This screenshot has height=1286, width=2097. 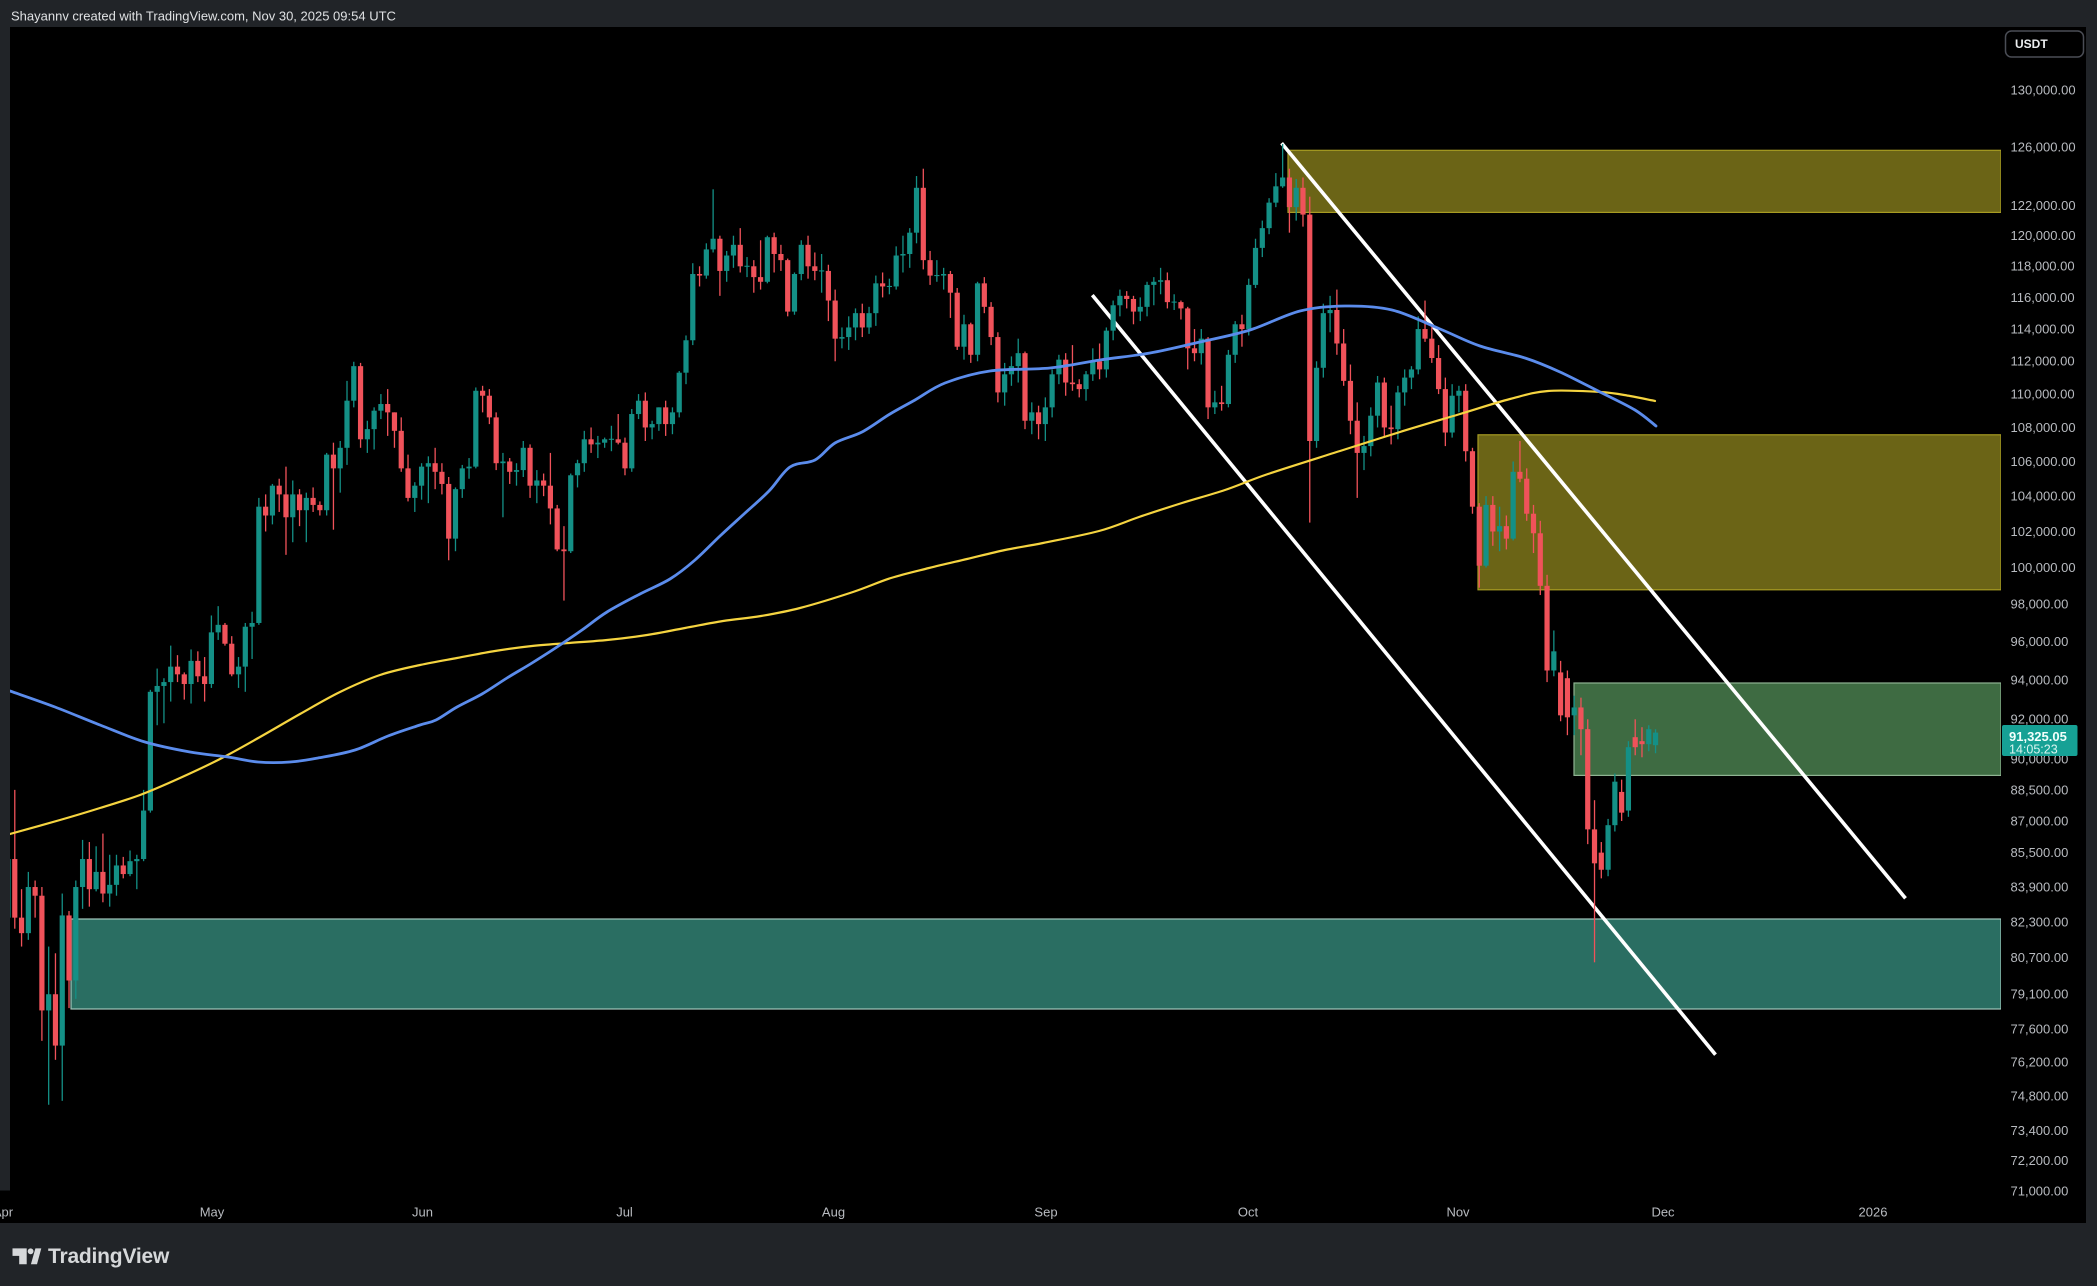 I want to click on svg-text: 118,000.00, so click(x=2043, y=266).